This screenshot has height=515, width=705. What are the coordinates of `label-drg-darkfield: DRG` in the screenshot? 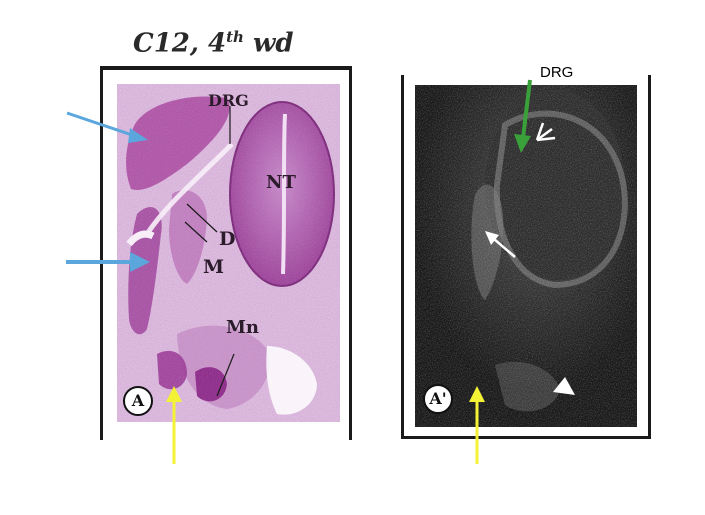 It's located at (557, 72).